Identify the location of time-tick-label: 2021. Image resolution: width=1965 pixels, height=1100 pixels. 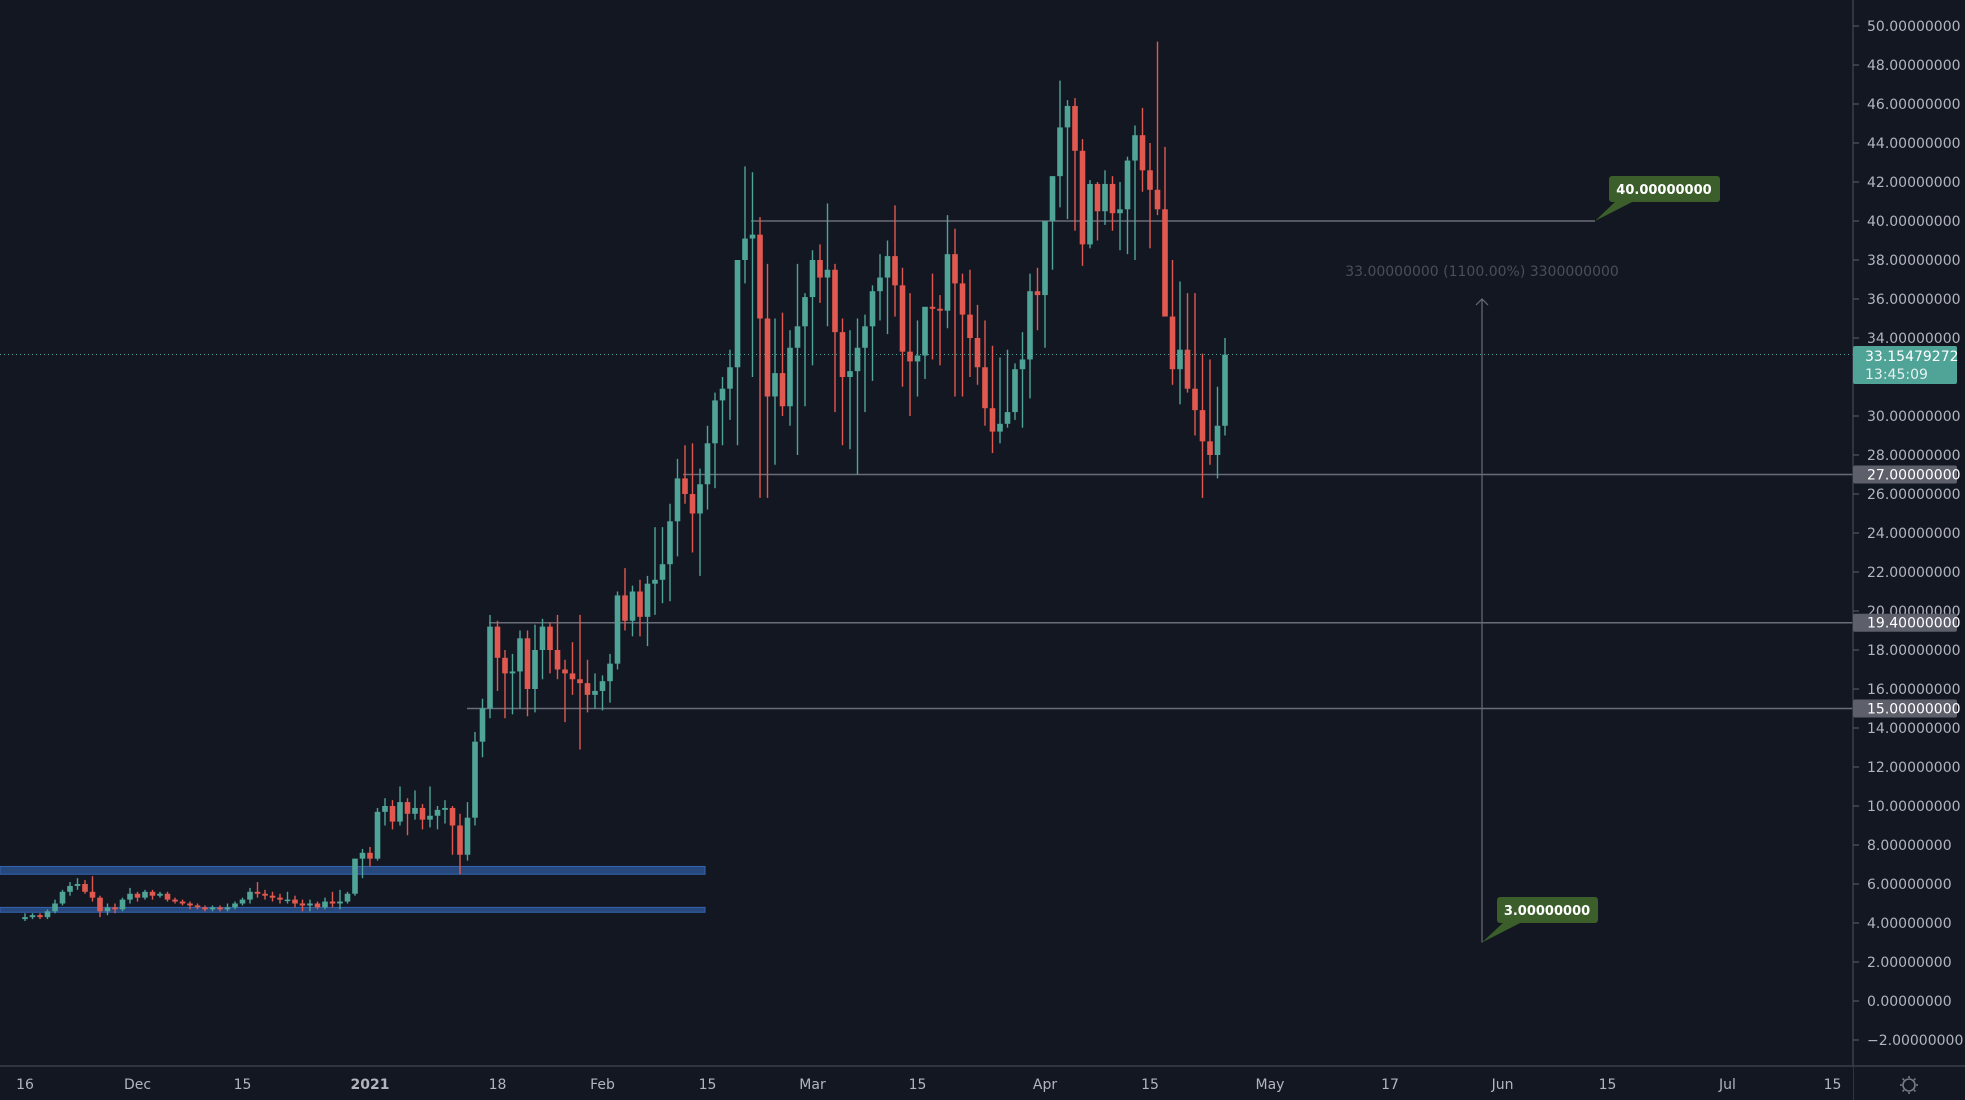
(370, 1085).